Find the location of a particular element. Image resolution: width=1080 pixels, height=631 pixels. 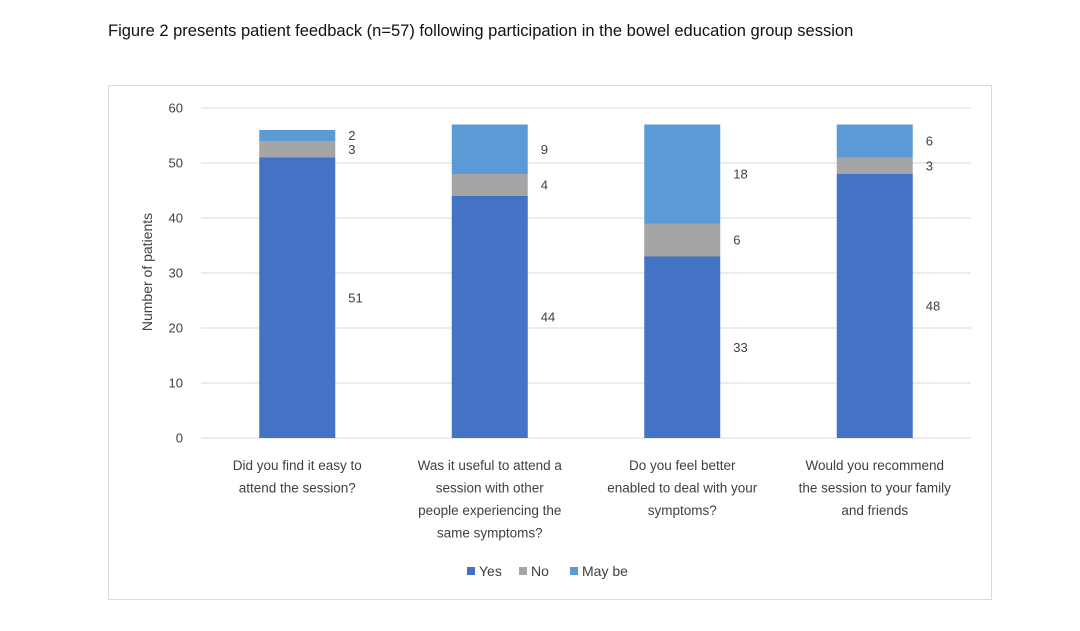

legend-item: Yes is located at coordinates (484, 571).